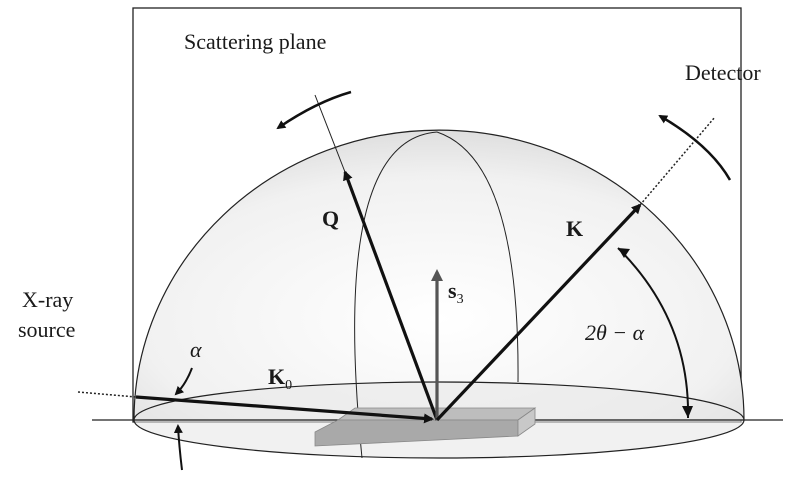 The height and width of the screenshot is (477, 789). I want to click on k0-label: K0, so click(280, 378).